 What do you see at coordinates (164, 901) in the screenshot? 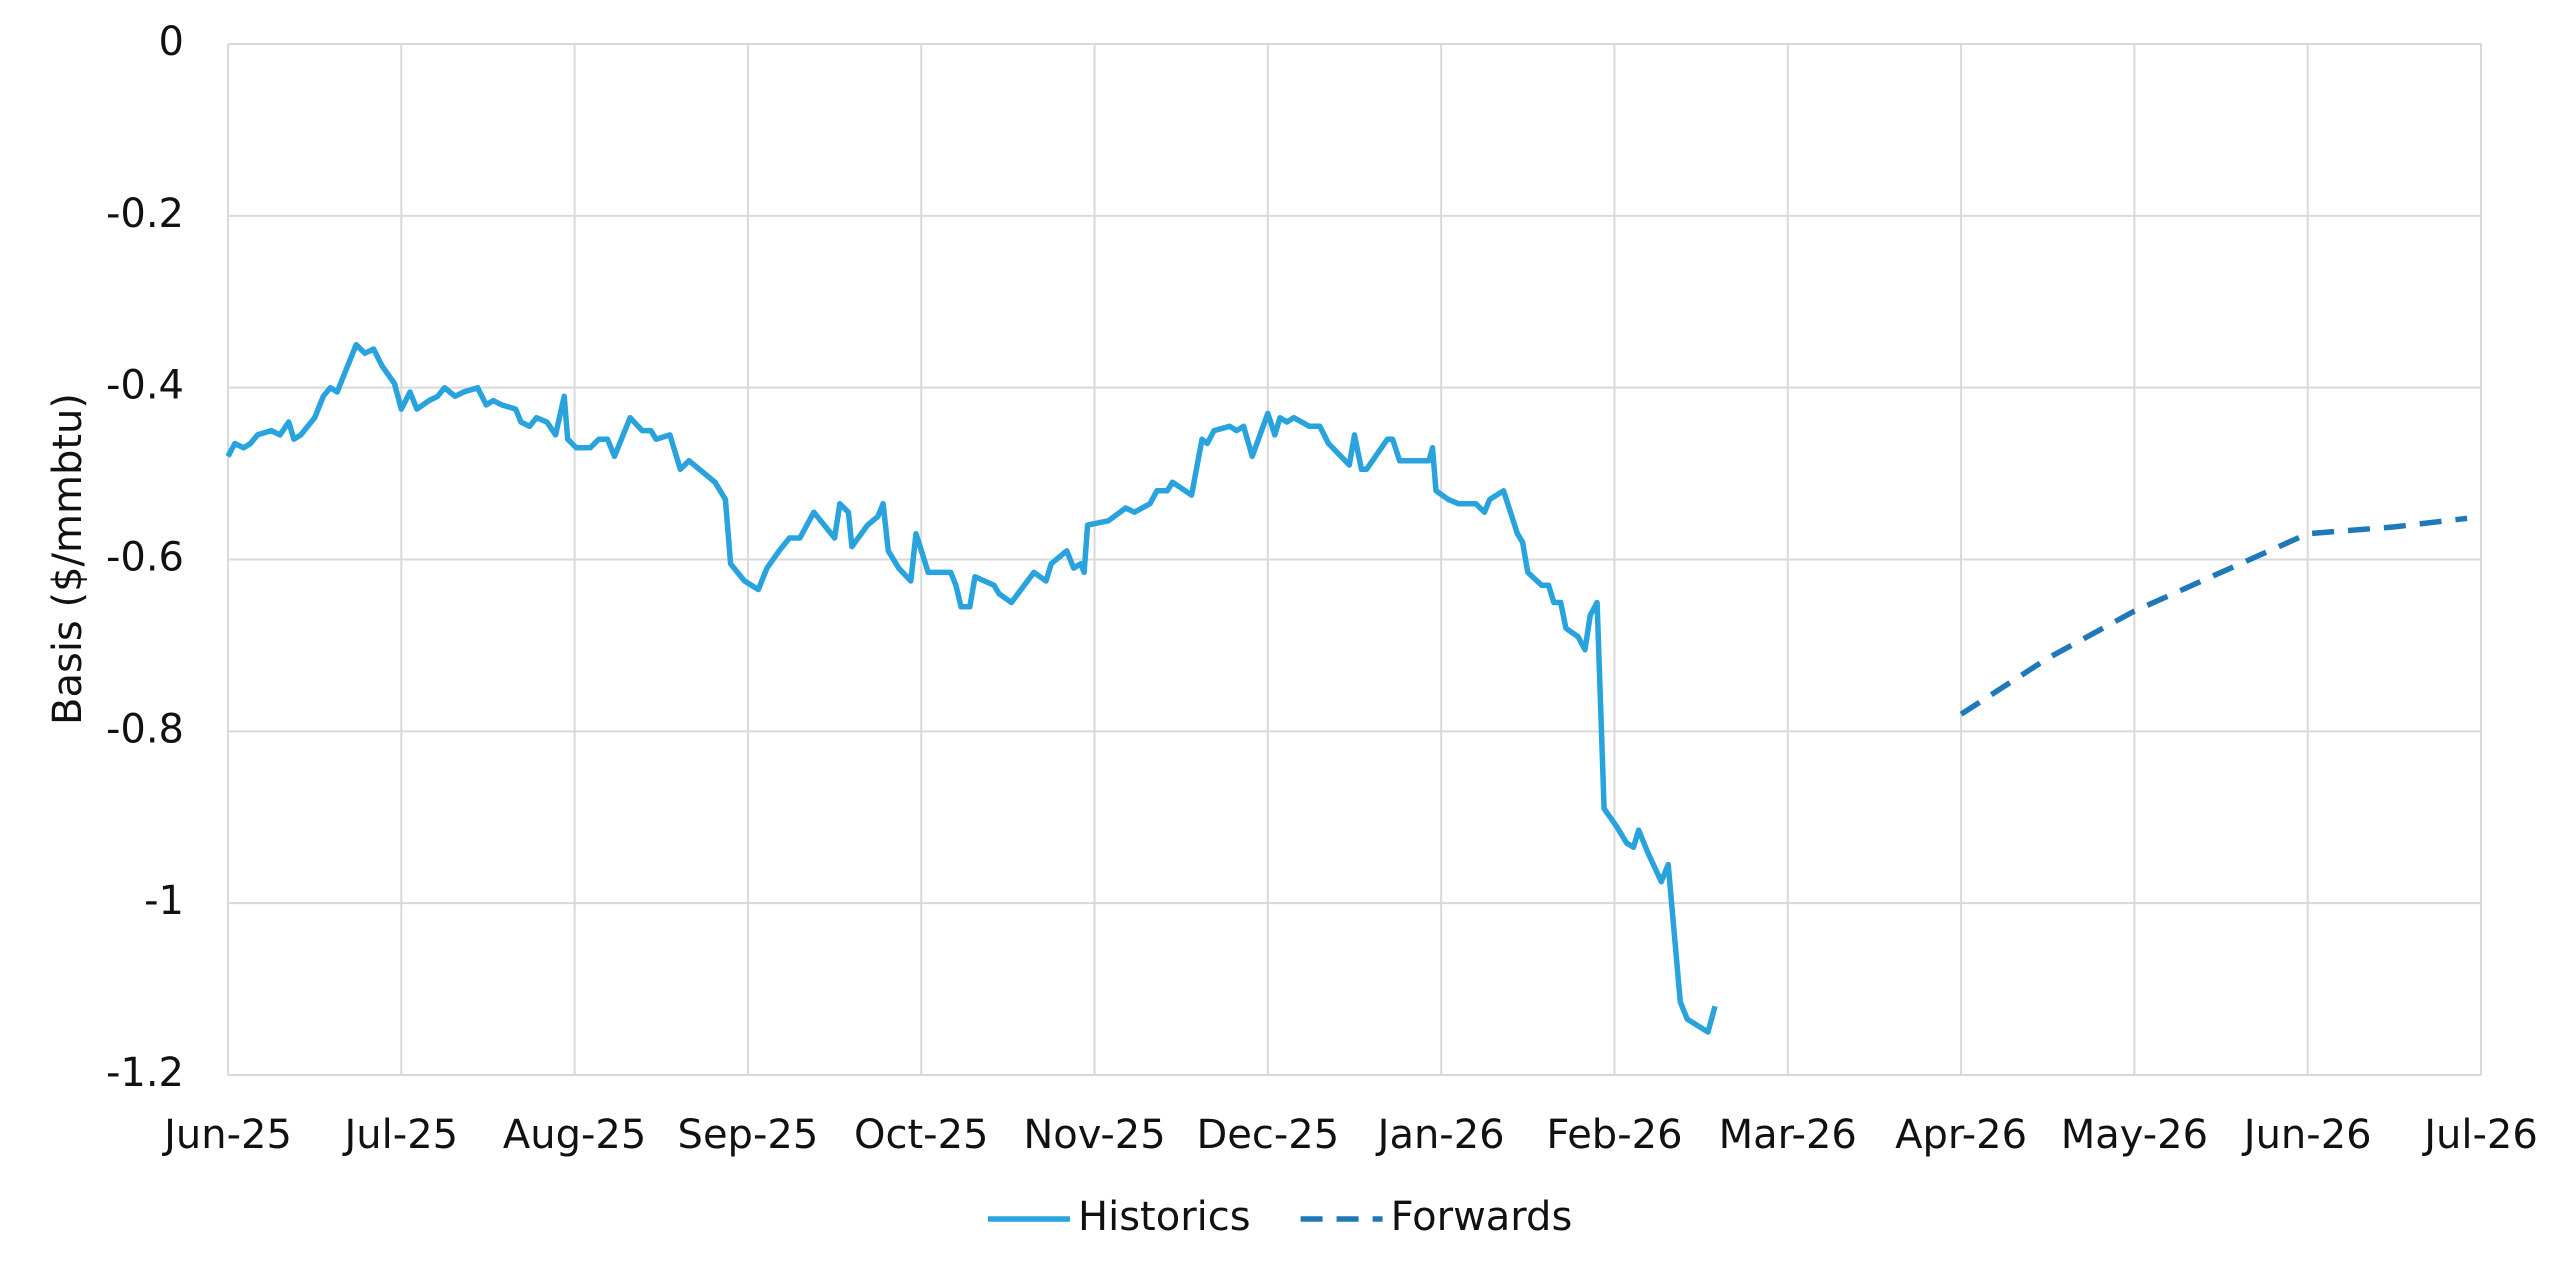
I see `y-tick-label: -1` at bounding box center [164, 901].